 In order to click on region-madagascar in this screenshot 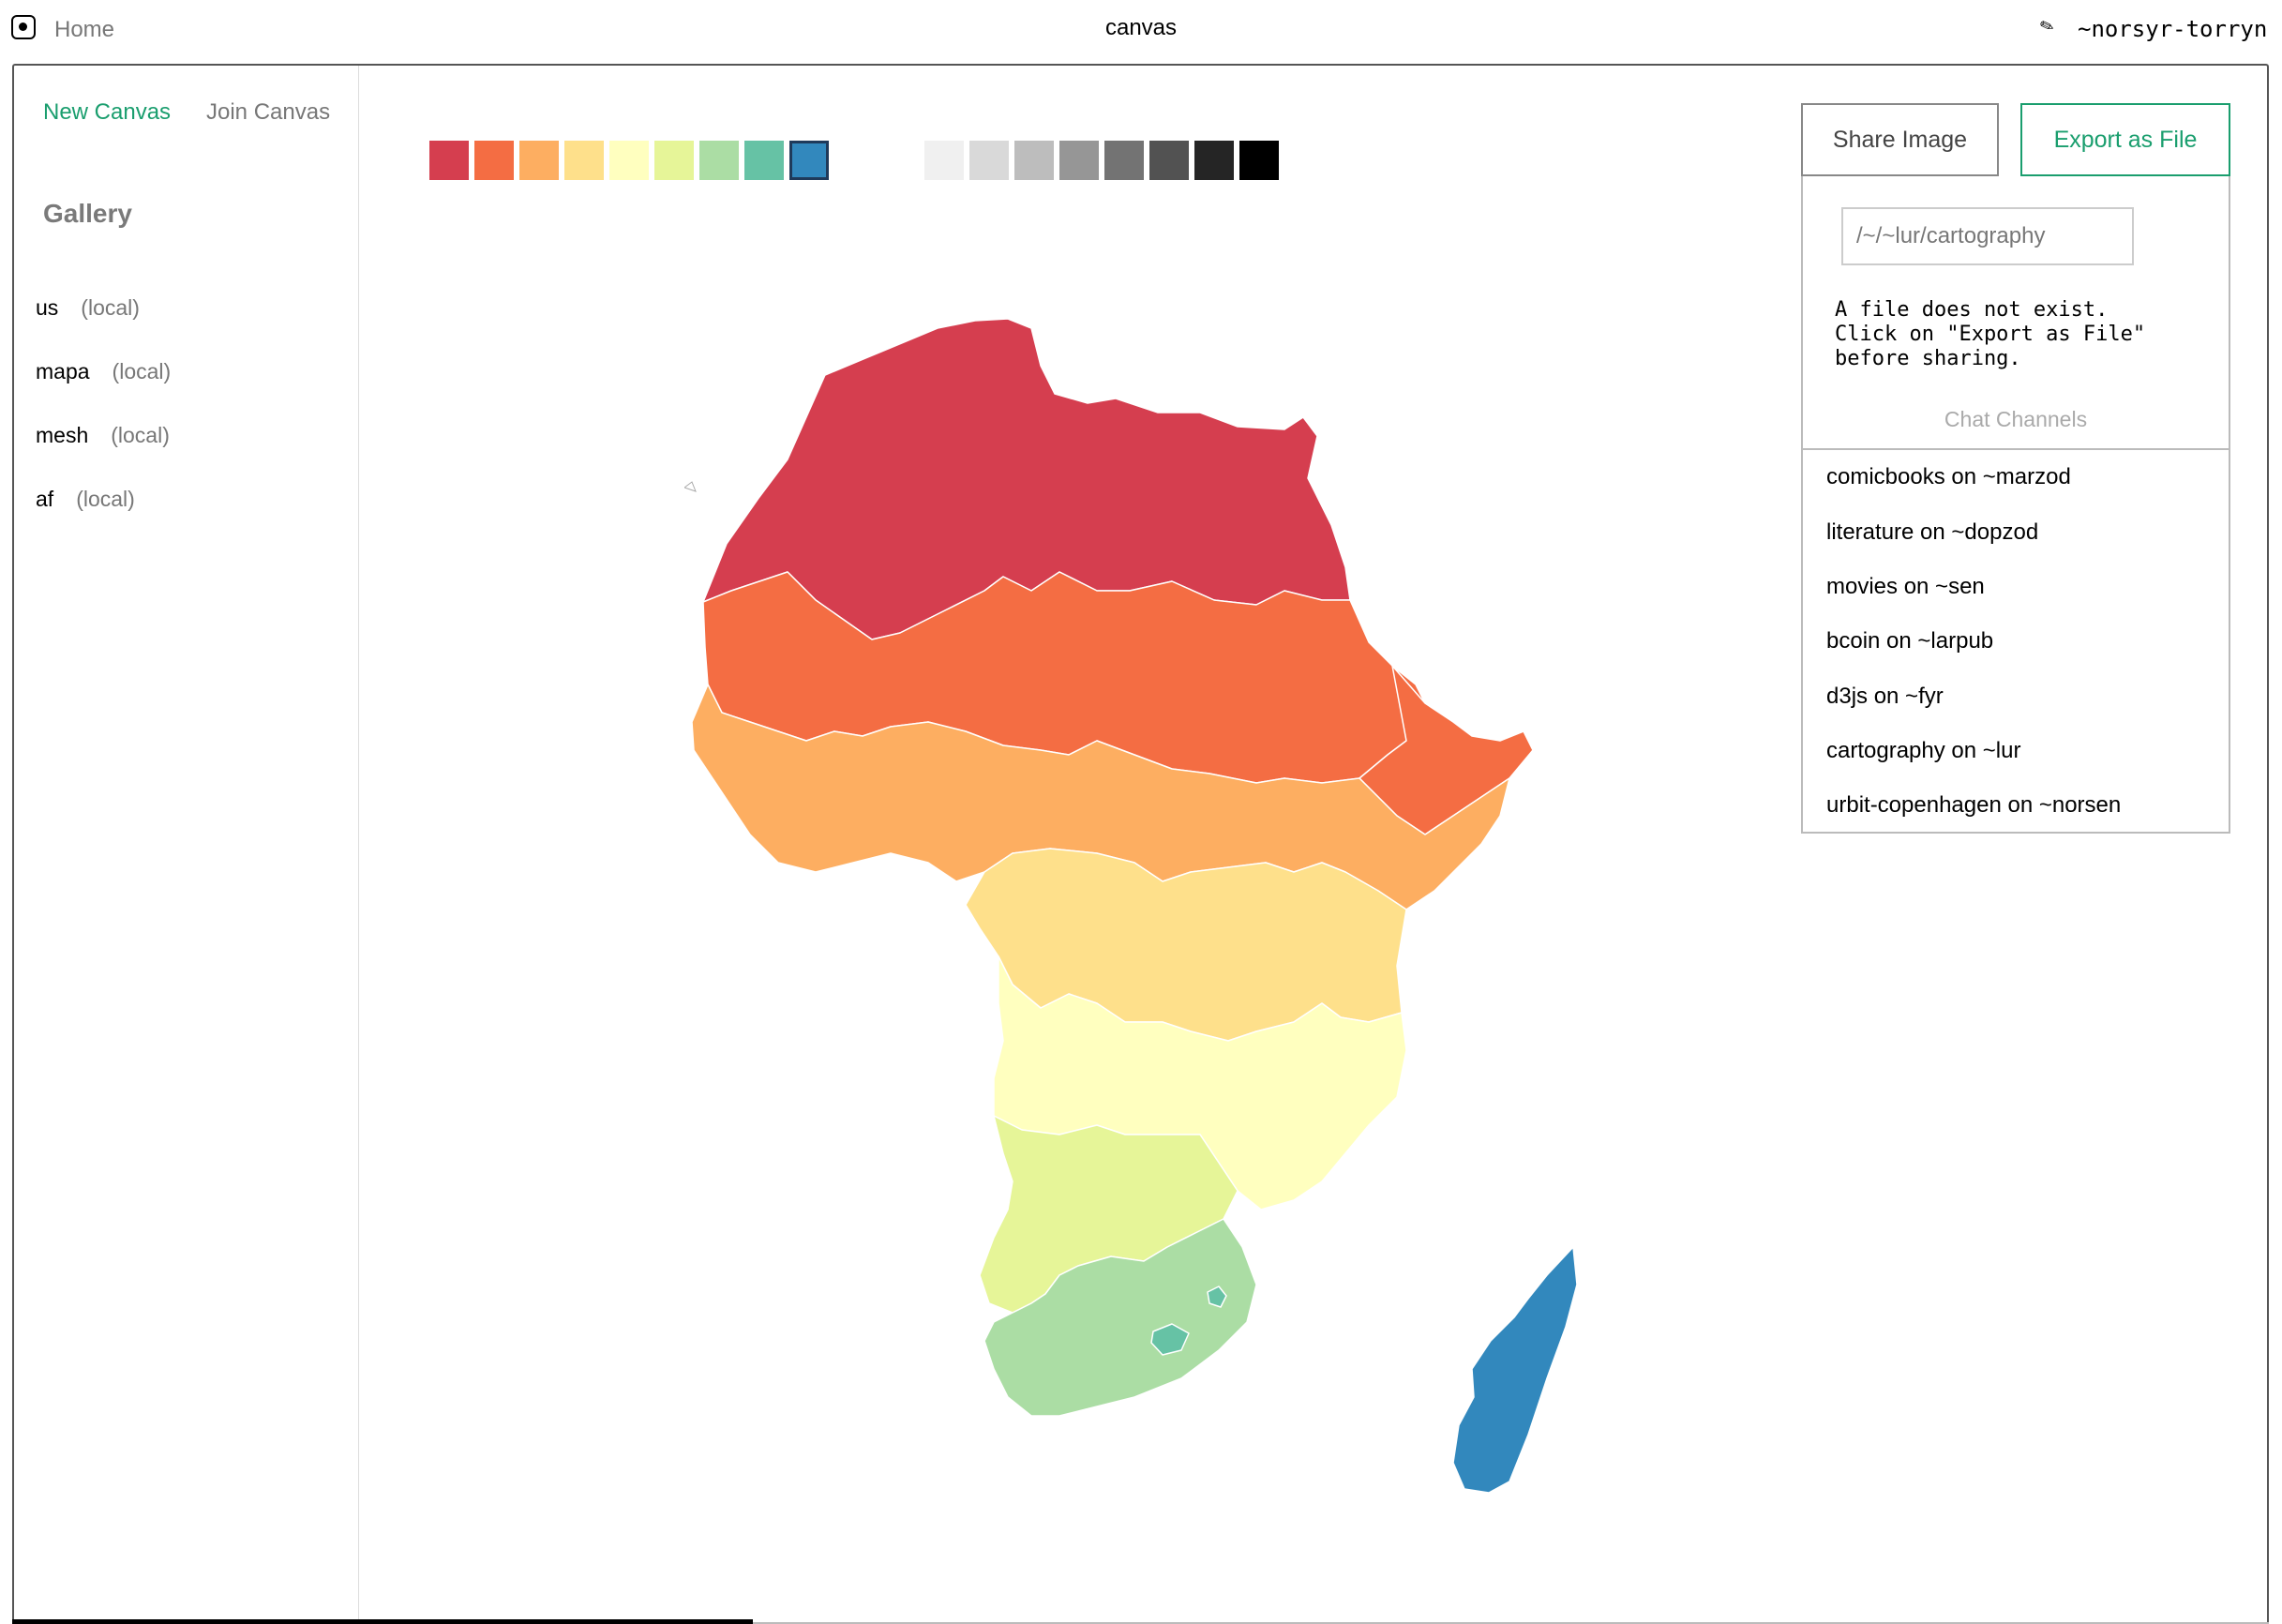, I will do `click(1515, 1370)`.